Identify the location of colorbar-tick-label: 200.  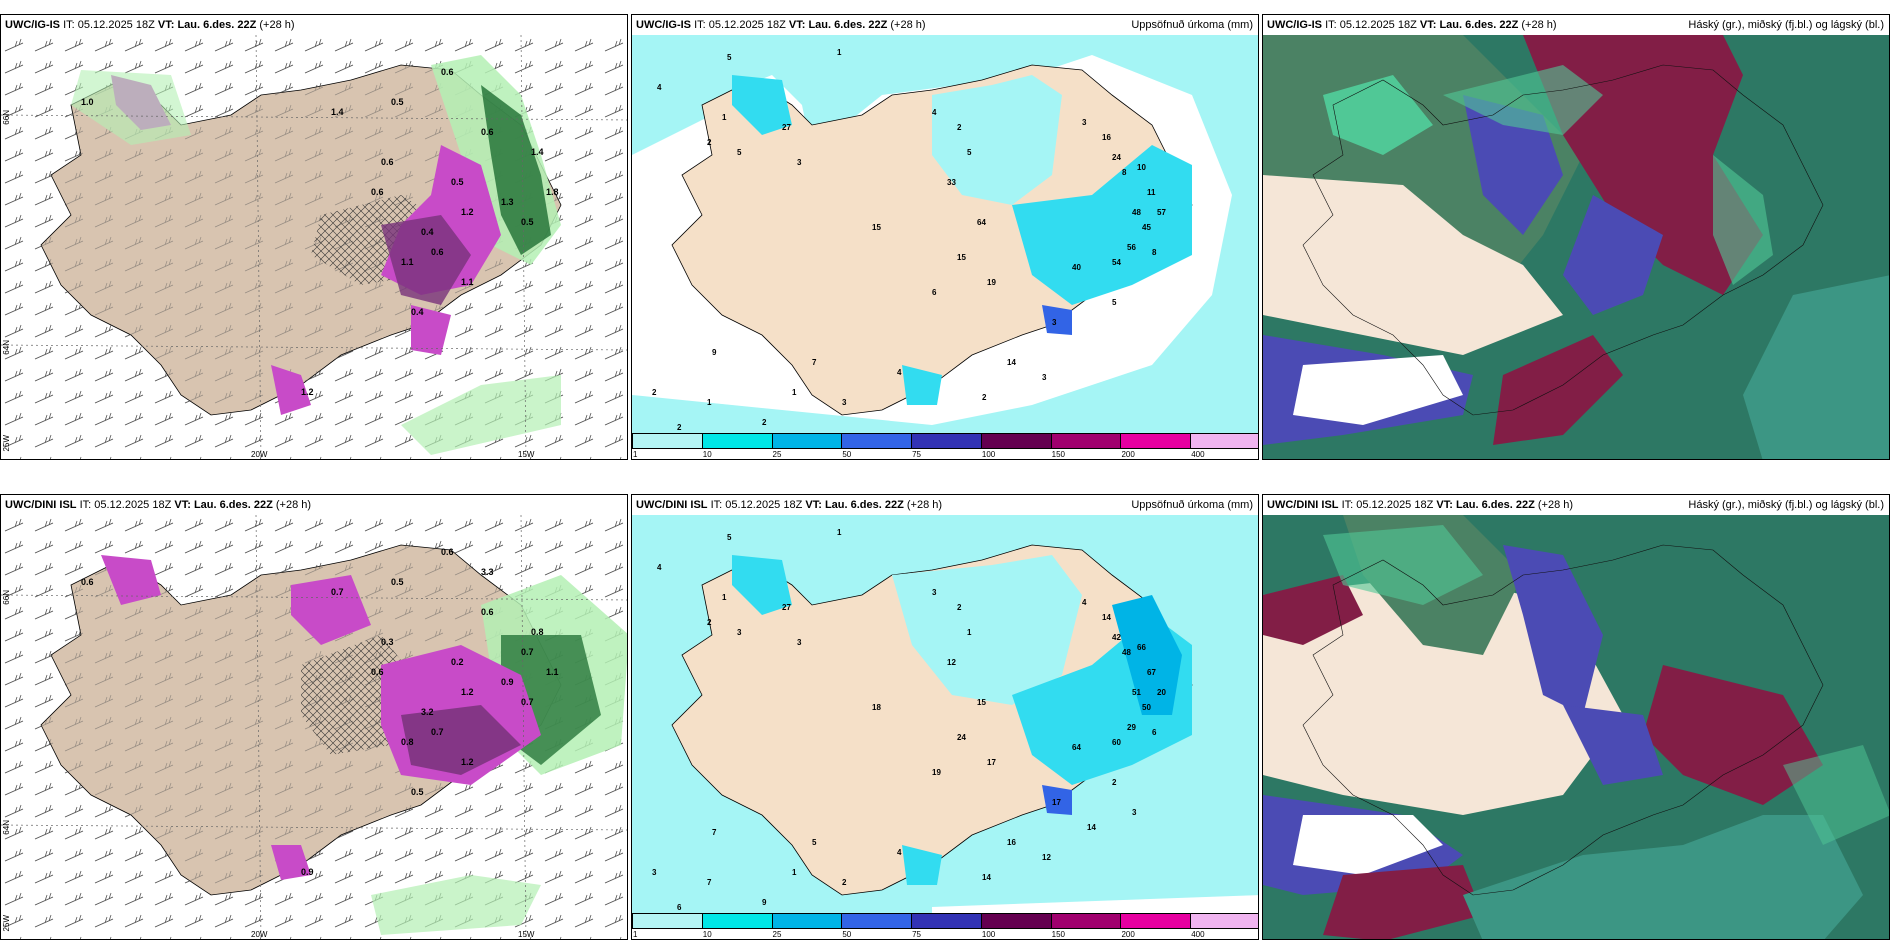
(1128, 934).